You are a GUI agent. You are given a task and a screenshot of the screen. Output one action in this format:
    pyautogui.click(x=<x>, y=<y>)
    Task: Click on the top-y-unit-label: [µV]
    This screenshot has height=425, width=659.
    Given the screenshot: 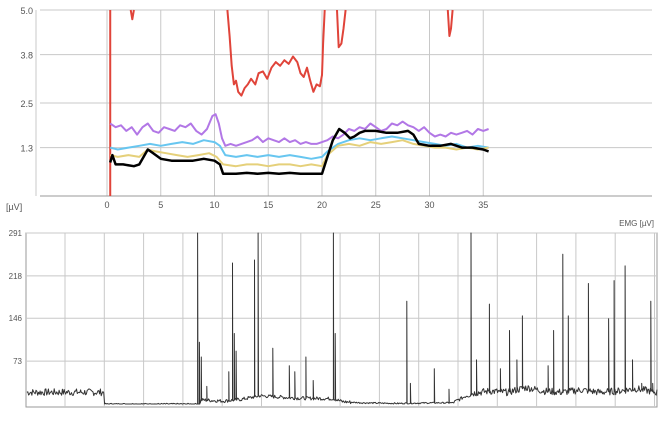 What is the action you would take?
    pyautogui.click(x=14, y=207)
    